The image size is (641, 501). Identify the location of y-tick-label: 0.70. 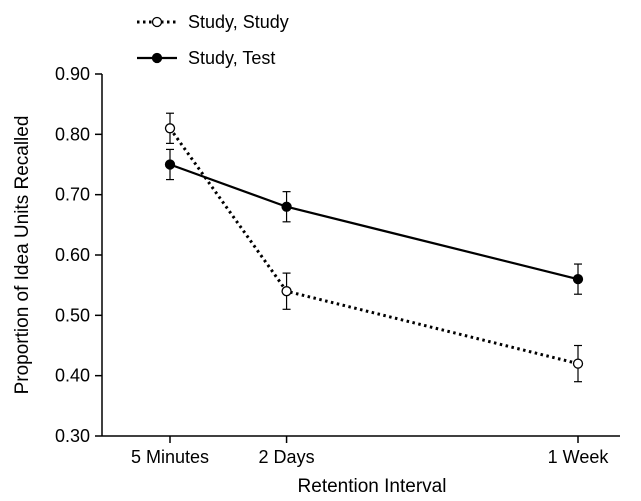
(72, 195).